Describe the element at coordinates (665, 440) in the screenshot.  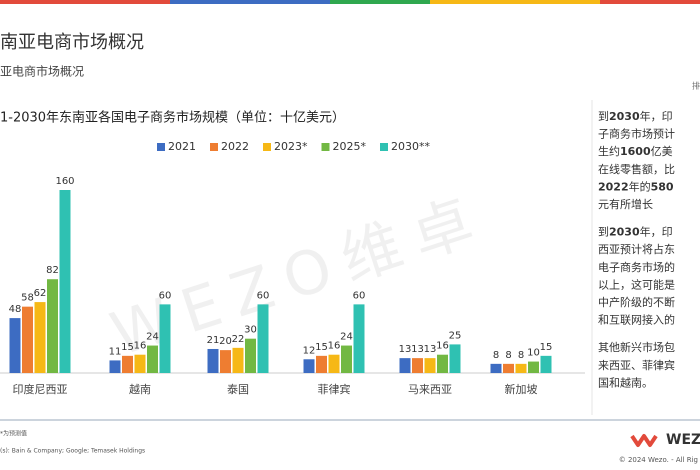
I see `logo: WEZO` at that location.